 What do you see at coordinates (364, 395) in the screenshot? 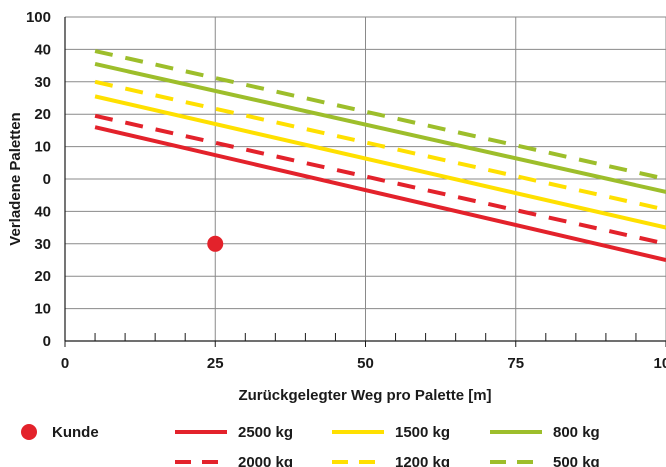
I see `x-axis-title: Zurückgelegter Weg pro Palette [m]` at bounding box center [364, 395].